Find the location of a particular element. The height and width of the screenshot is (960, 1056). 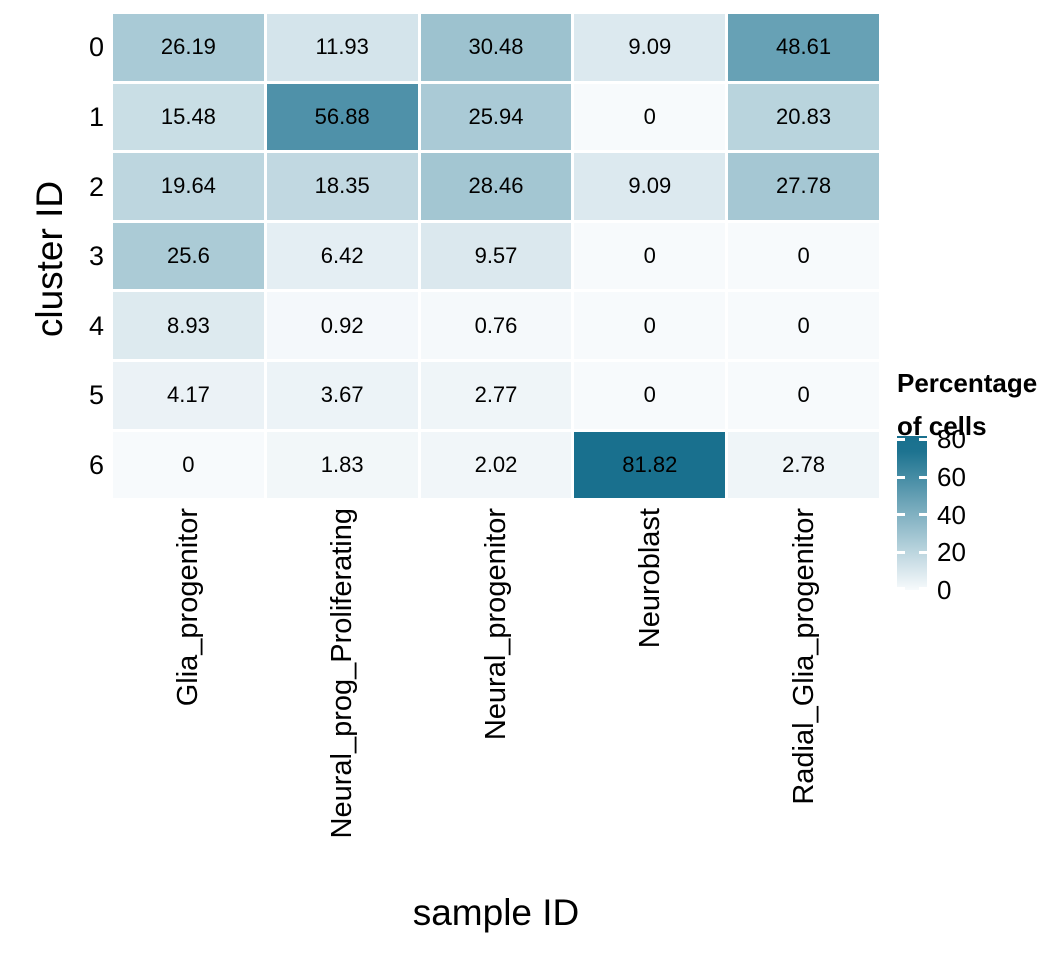

heatmap-cell: 25.6 is located at coordinates (188, 256).